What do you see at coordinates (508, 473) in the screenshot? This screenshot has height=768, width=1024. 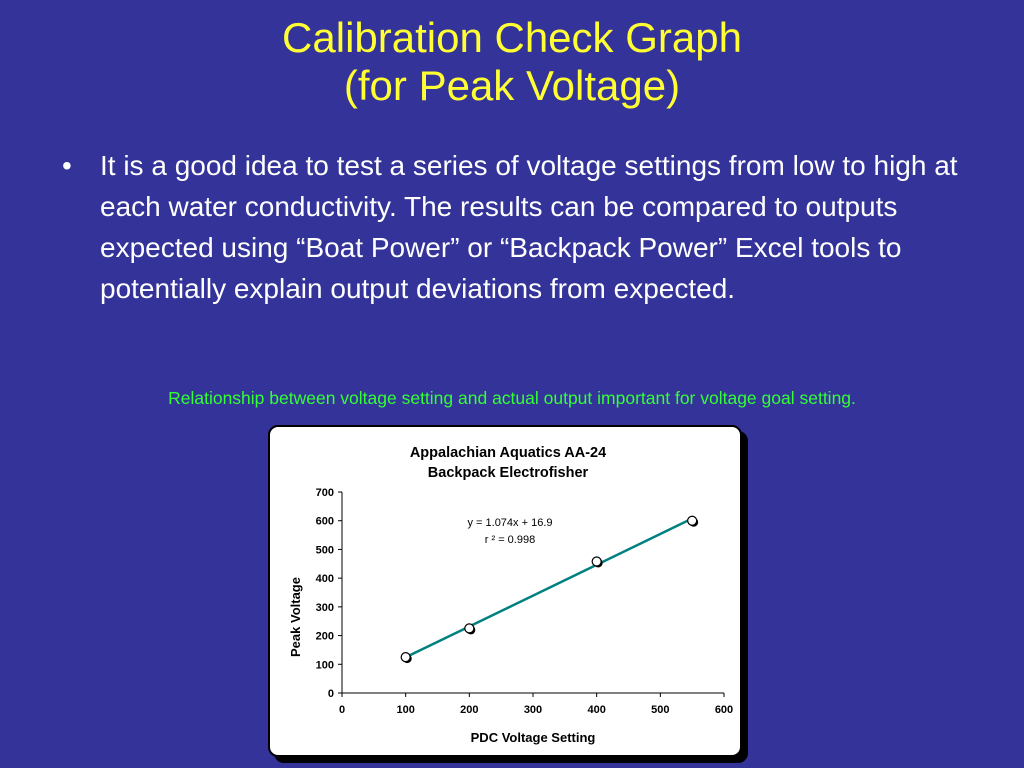 I see `chart-title-line-2: Backpack Electrofisher` at bounding box center [508, 473].